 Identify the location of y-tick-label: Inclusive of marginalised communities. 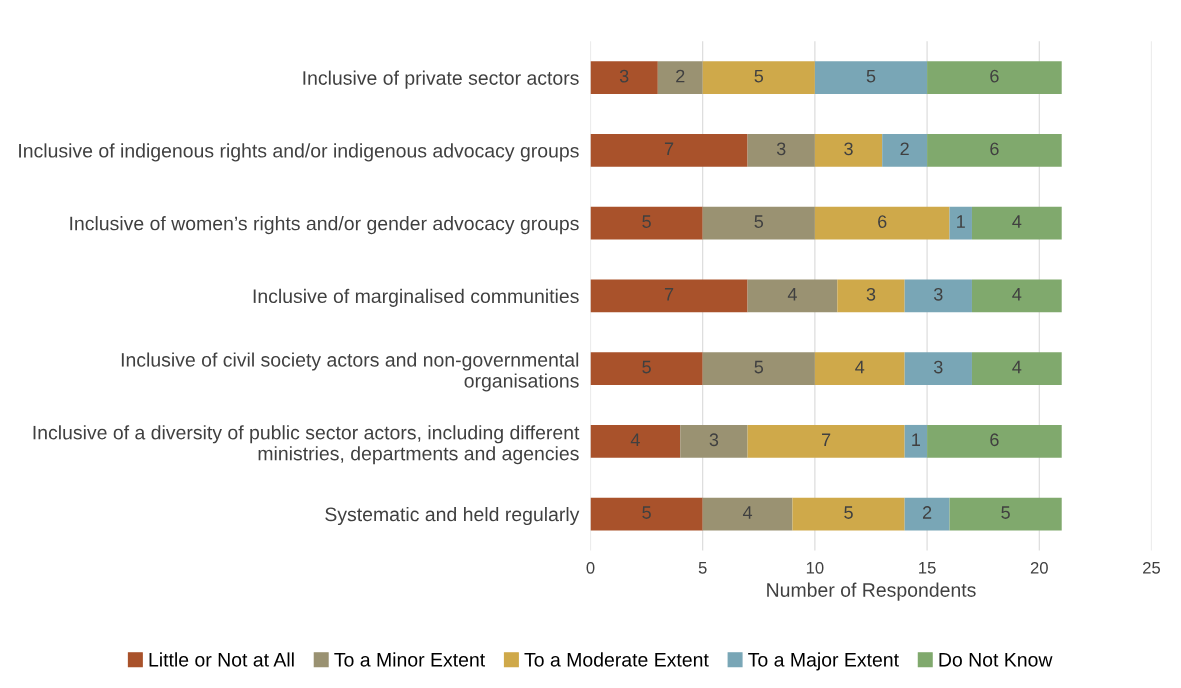
(416, 297).